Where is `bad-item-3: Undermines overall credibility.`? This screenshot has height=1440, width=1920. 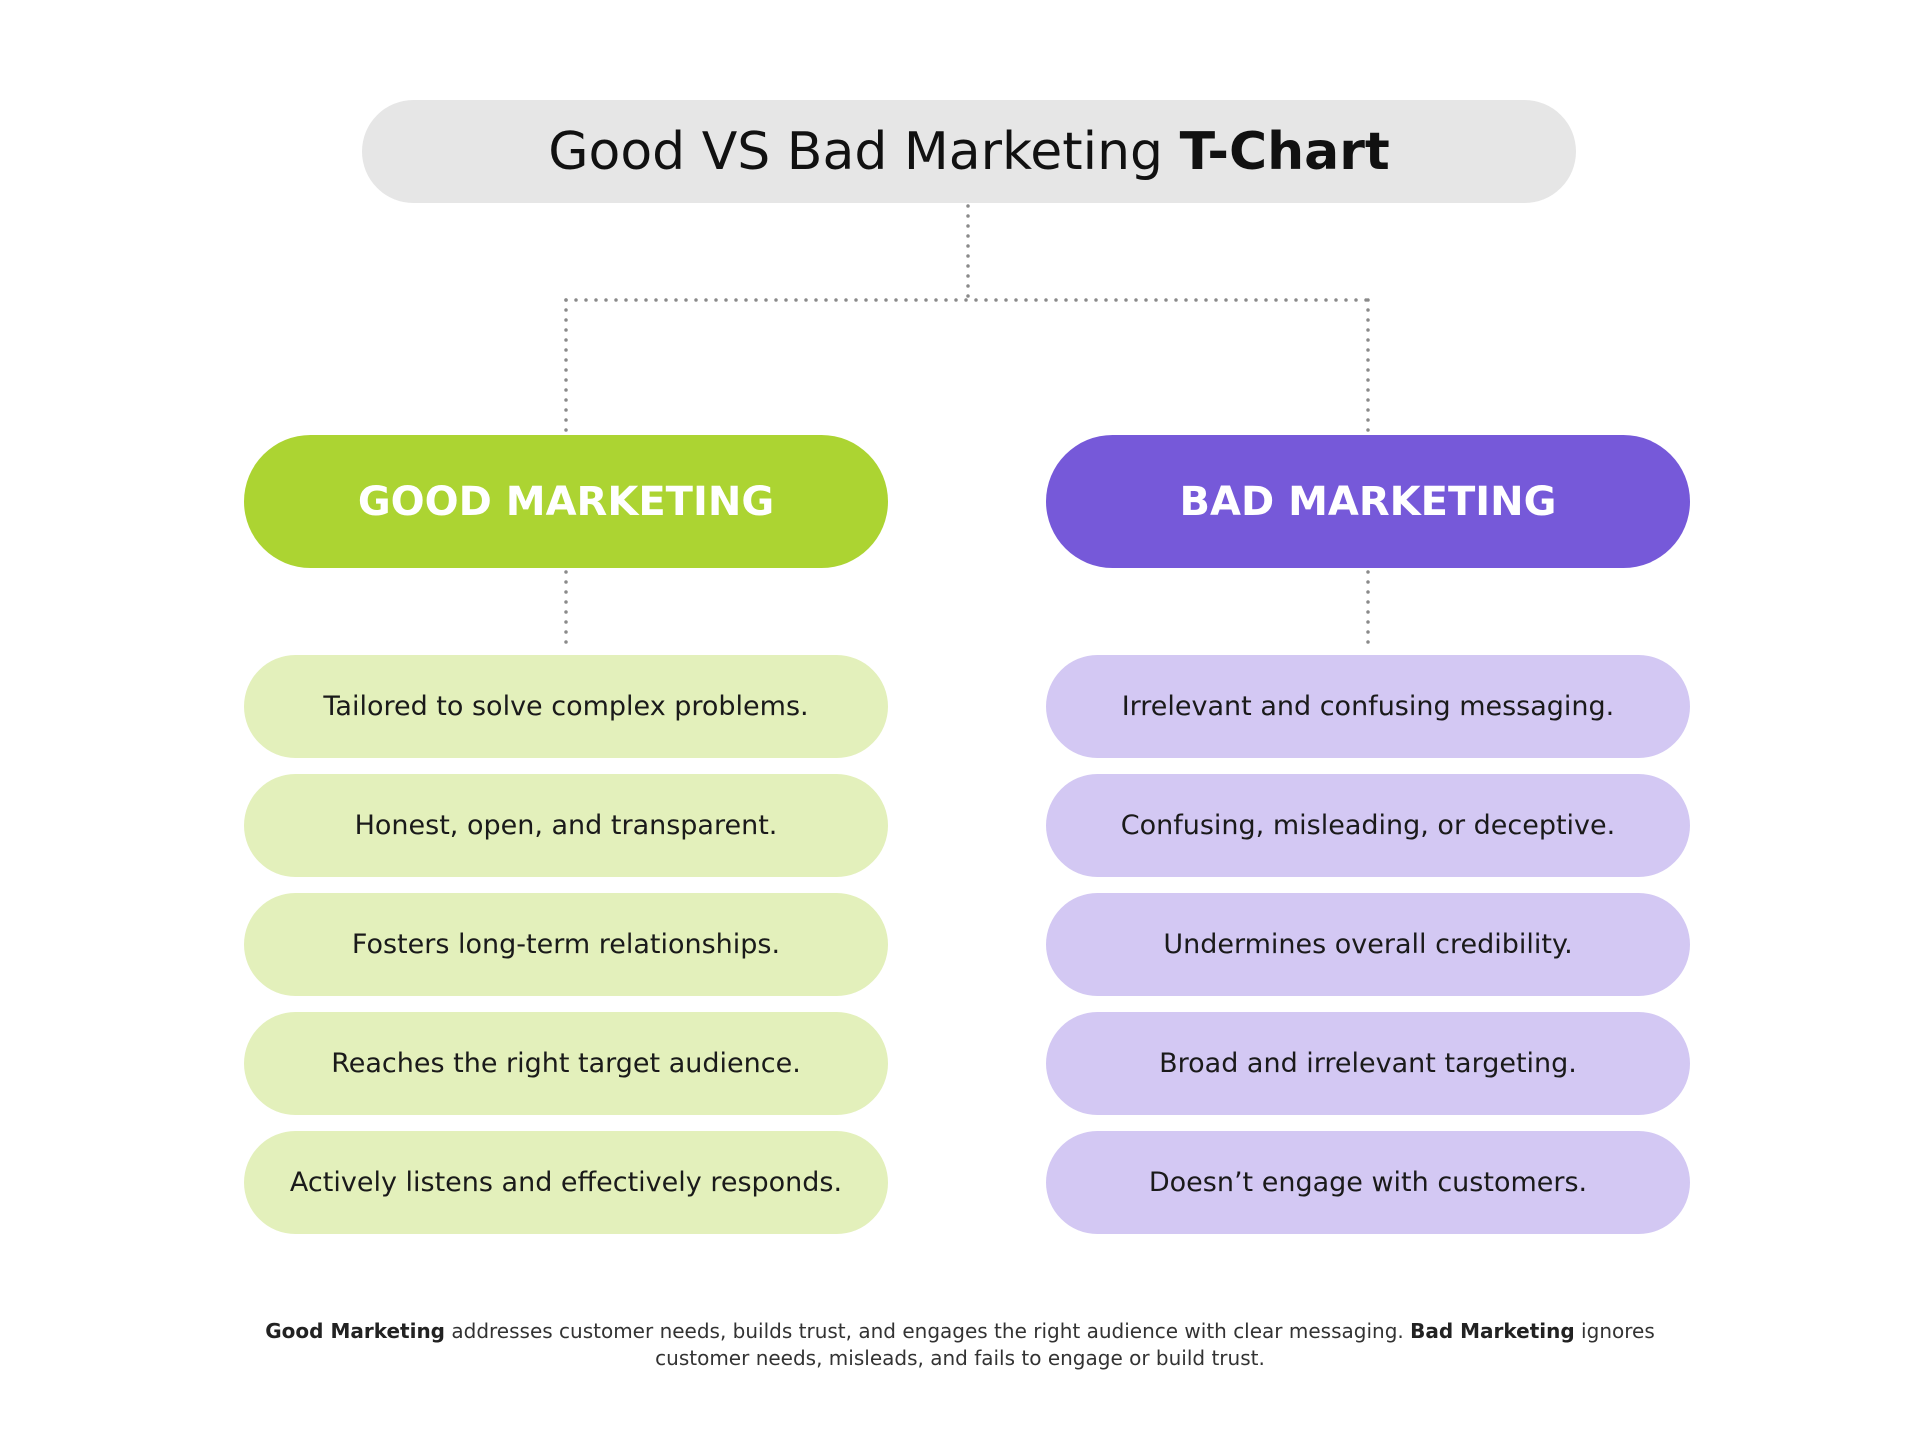 bad-item-3: Undermines overall credibility. is located at coordinates (1368, 944).